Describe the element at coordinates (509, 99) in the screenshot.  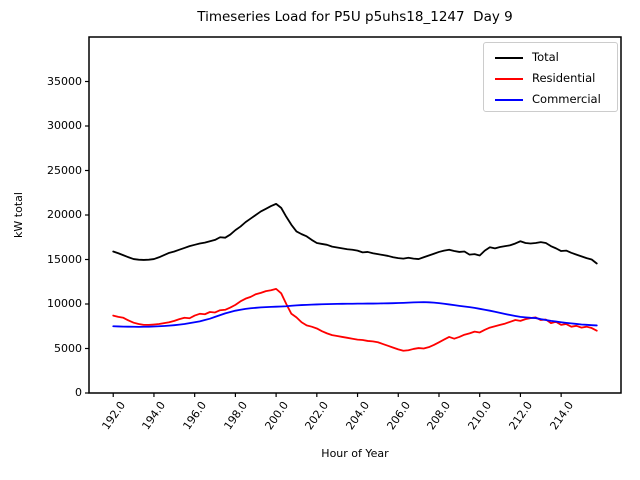
I see `commercial-line-swatch` at that location.